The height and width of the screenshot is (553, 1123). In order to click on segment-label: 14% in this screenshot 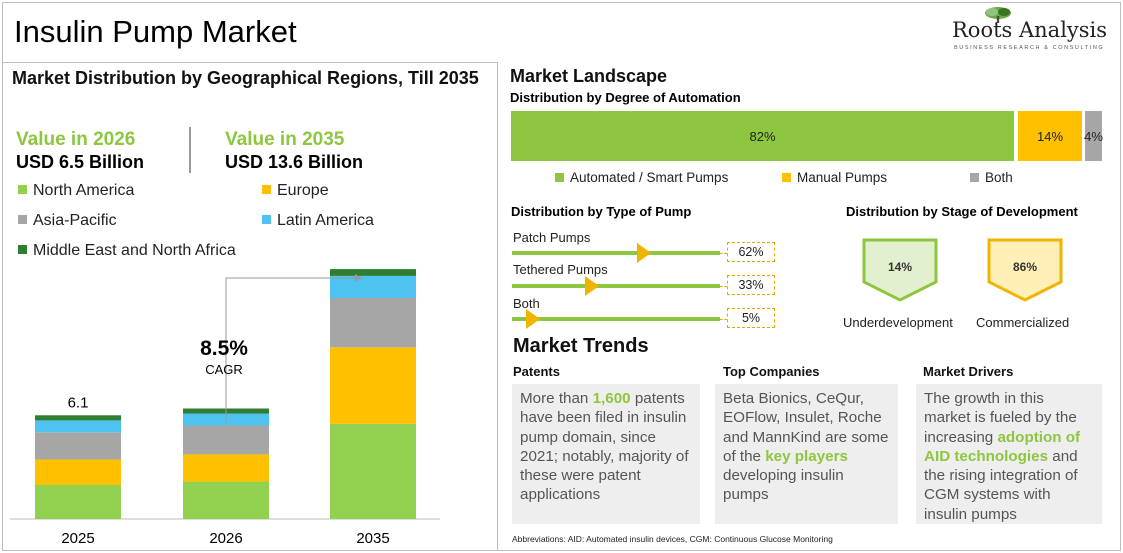, I will do `click(1050, 136)`.